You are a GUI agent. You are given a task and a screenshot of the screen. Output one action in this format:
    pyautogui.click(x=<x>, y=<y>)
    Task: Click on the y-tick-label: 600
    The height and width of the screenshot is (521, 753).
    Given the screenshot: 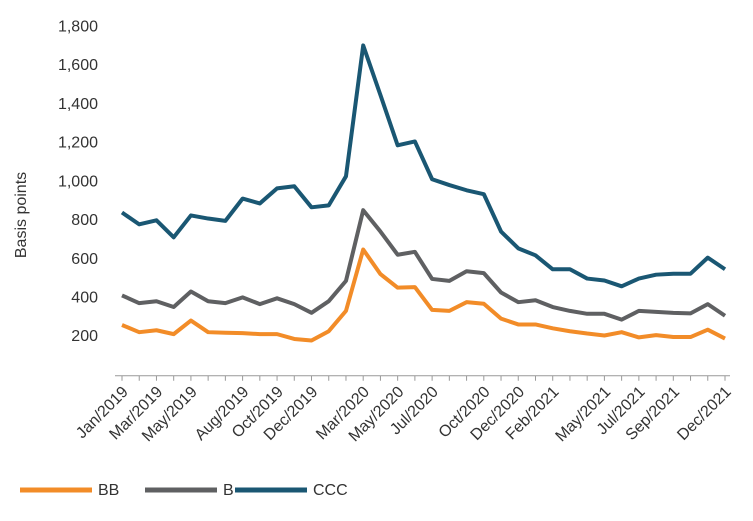 What is the action you would take?
    pyautogui.click(x=84, y=259)
    